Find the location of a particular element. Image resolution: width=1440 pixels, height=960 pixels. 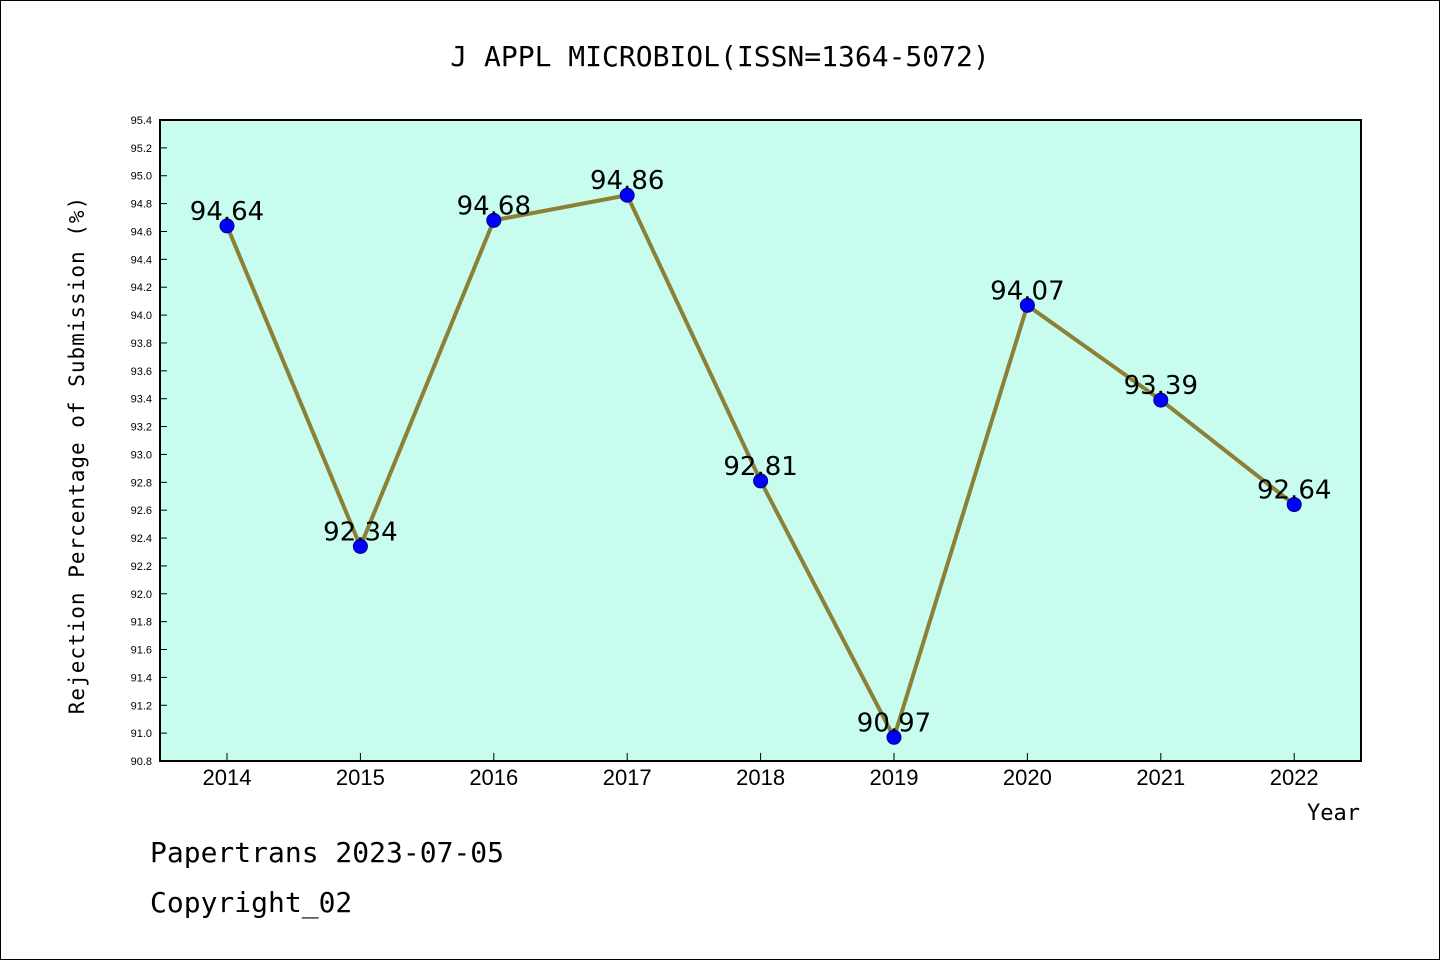

y-tick-label: 94.0 is located at coordinates (141, 316).